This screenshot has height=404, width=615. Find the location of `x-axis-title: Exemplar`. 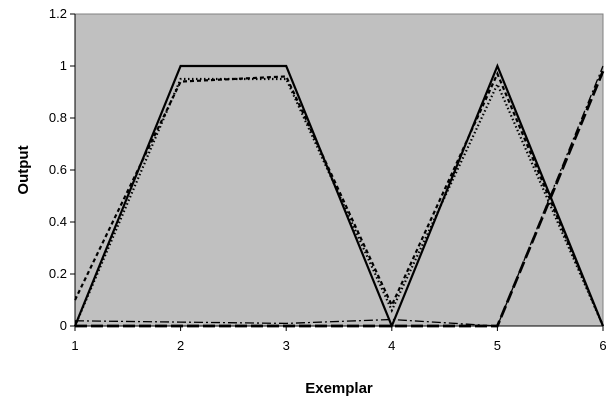

x-axis-title: Exemplar is located at coordinates (339, 388).